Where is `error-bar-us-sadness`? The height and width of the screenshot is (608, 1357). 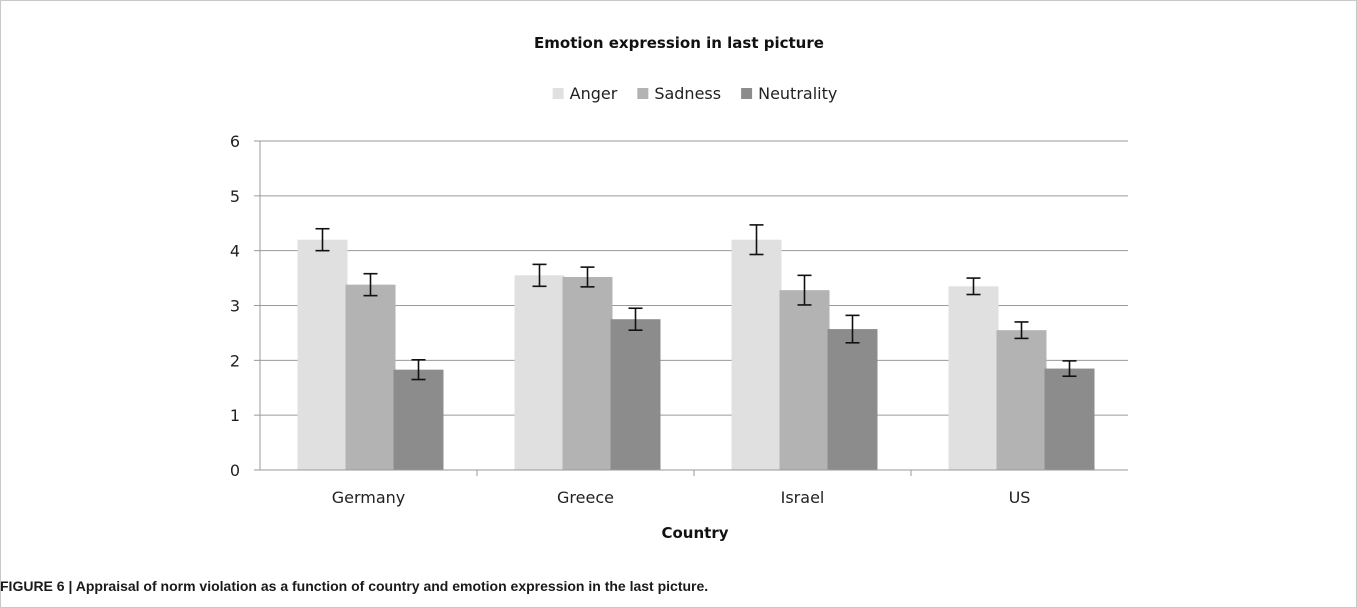 error-bar-us-sadness is located at coordinates (1021, 330).